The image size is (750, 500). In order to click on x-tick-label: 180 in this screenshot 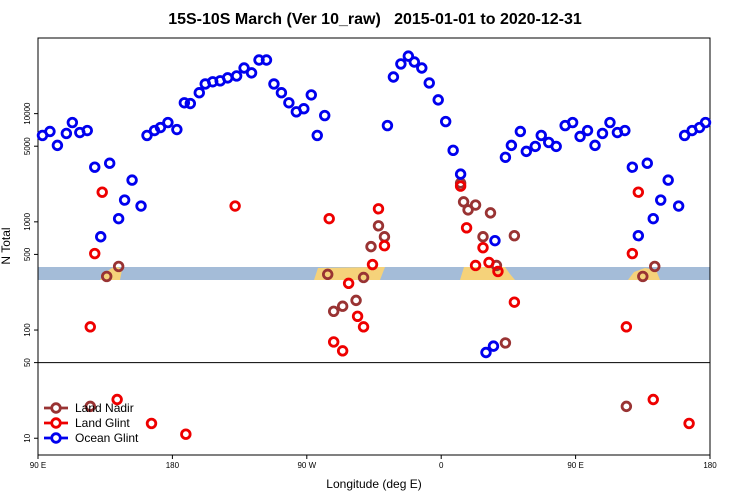, I will do `click(173, 465)`.